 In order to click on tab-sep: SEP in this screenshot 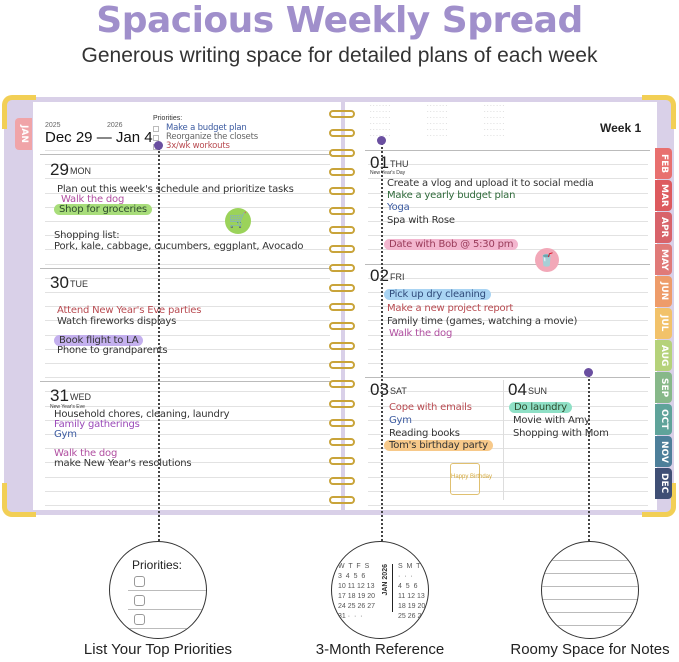, I will do `click(663, 387)`.